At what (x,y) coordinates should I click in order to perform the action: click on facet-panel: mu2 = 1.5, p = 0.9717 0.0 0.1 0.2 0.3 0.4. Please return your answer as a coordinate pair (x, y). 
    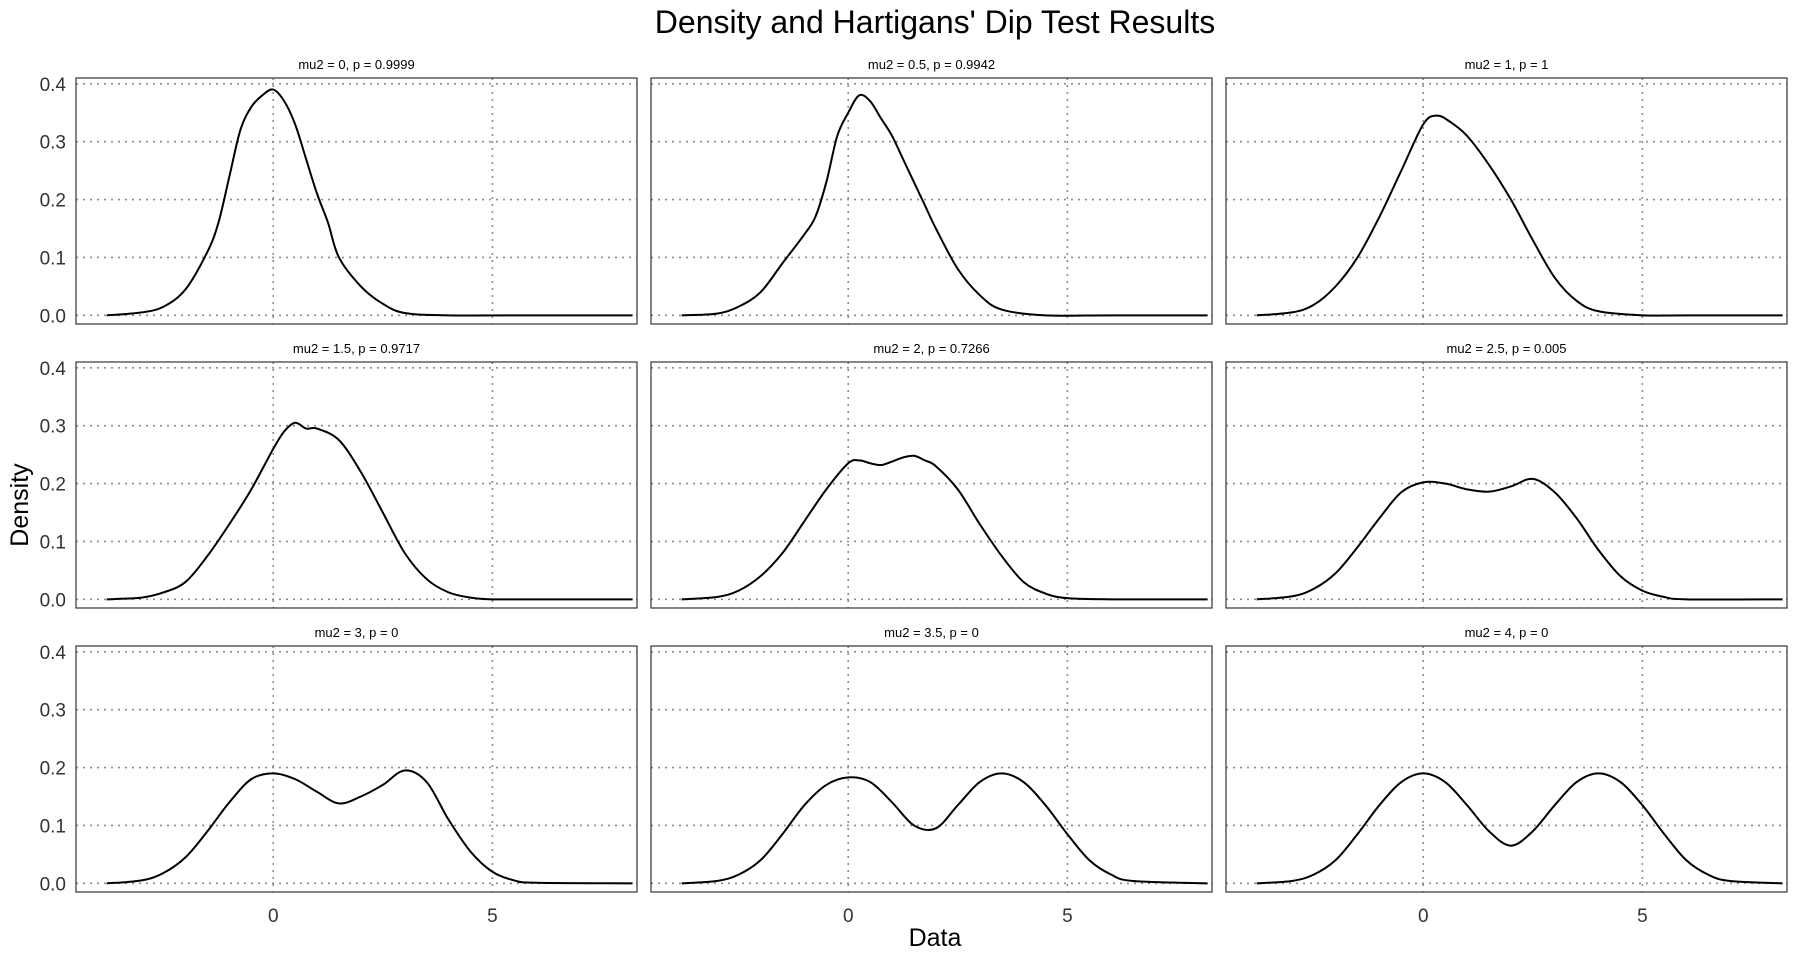
    Looking at the image, I should click on (339, 476).